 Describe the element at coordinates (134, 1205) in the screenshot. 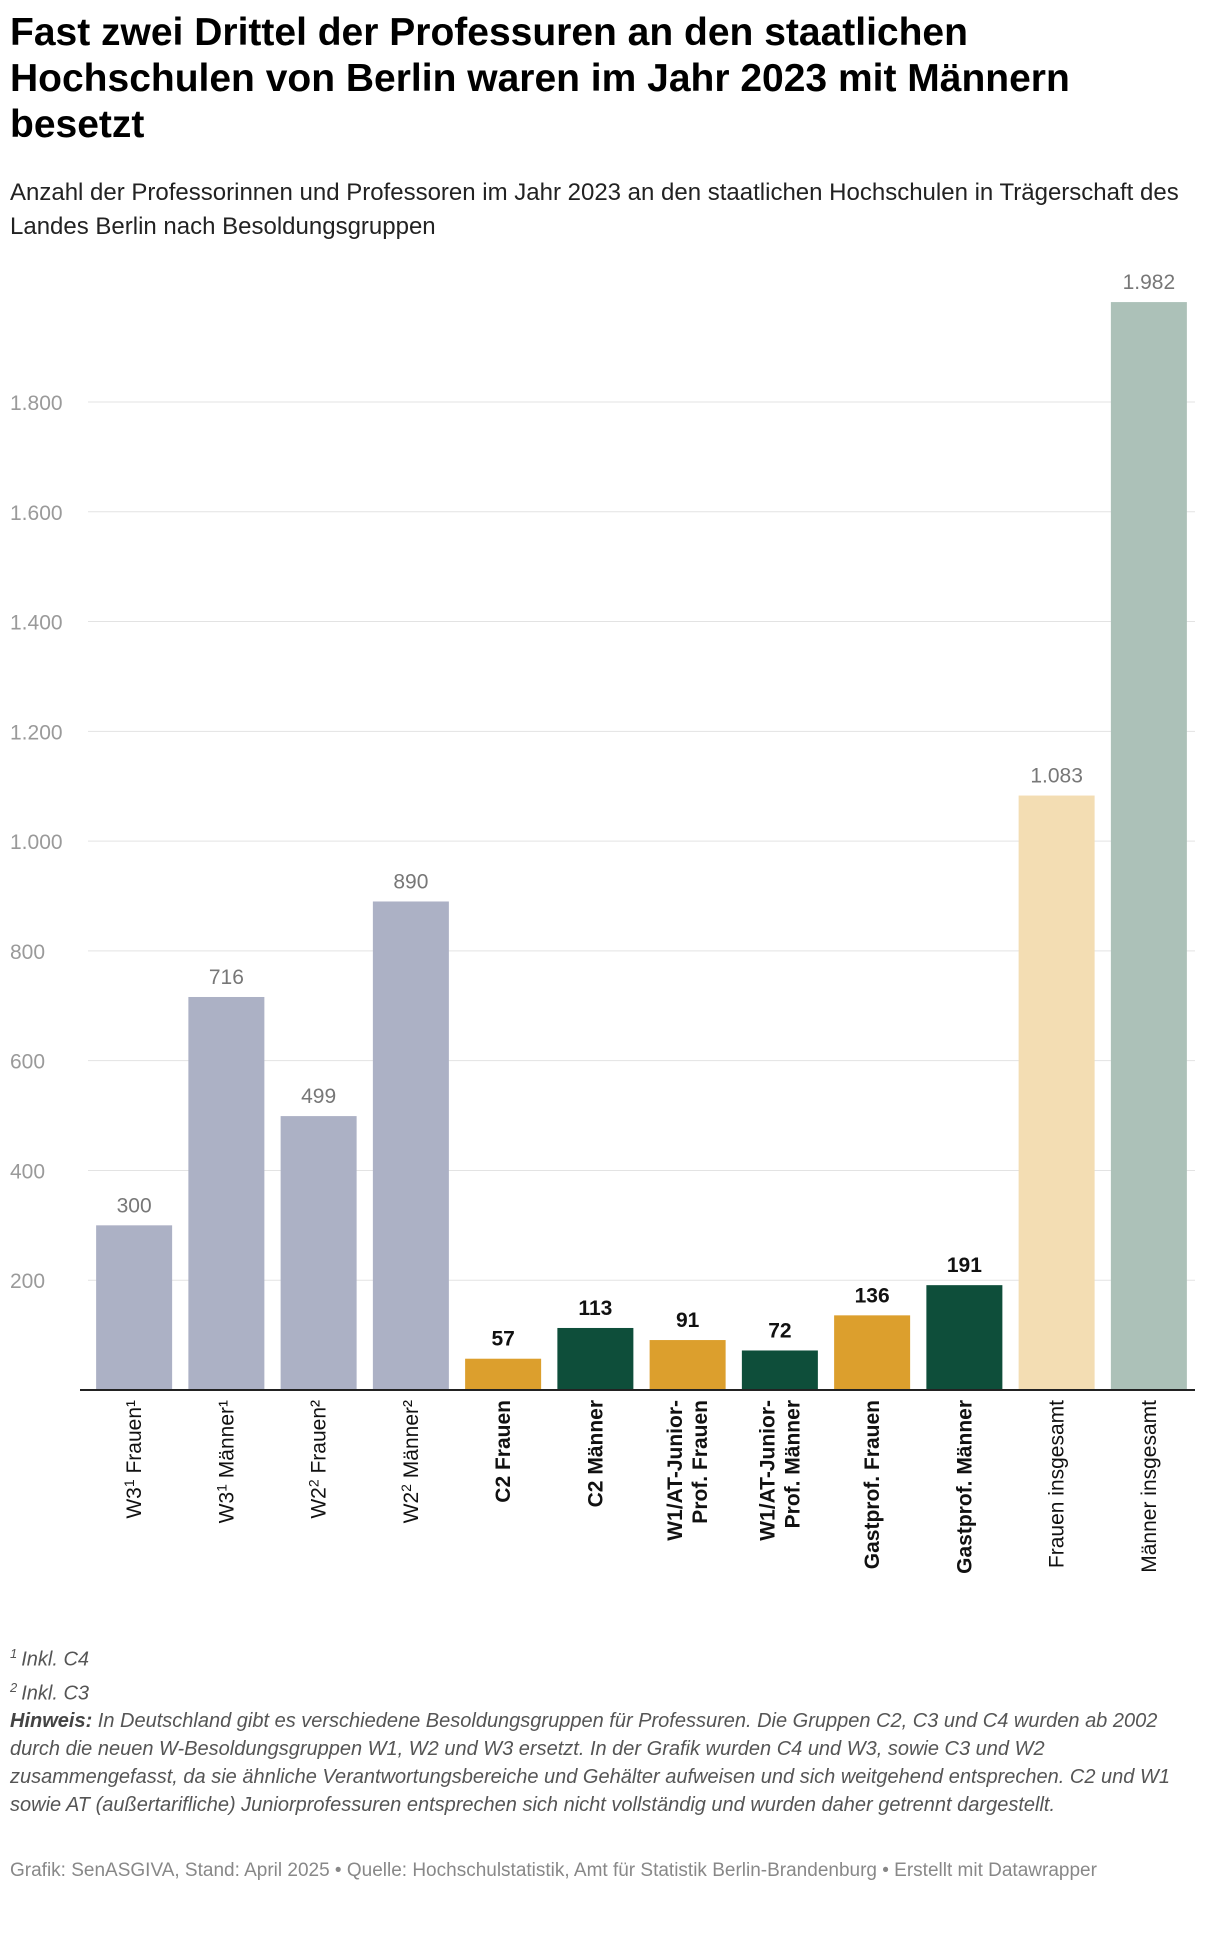

I see `data-label: 300` at that location.